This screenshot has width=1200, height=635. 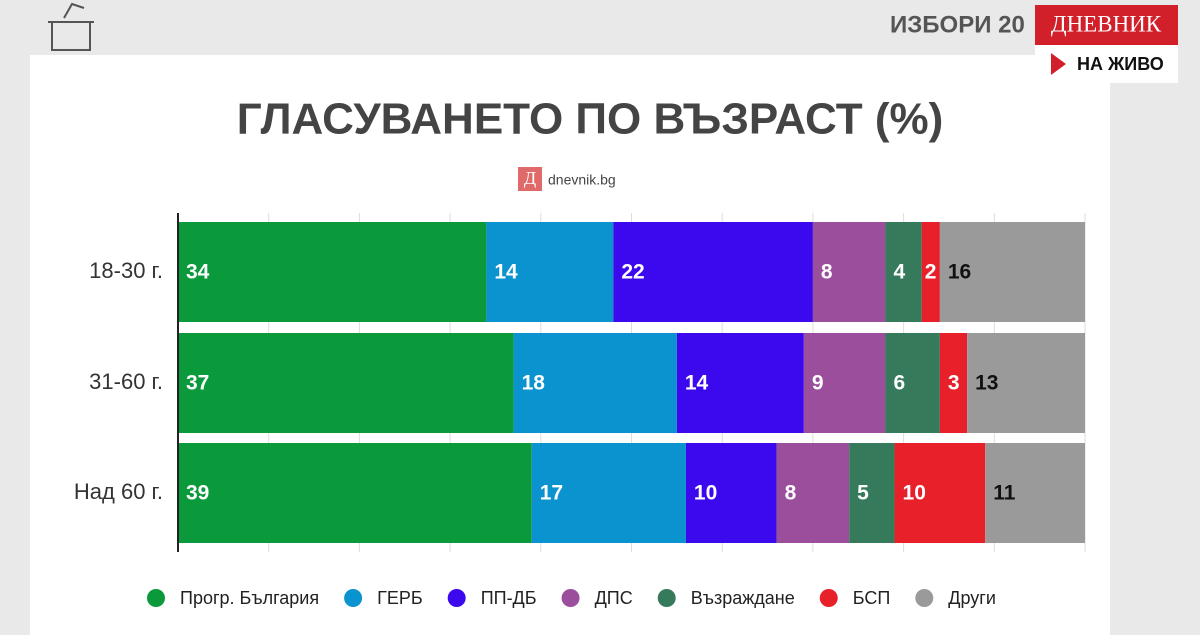 I want to click on value-label: 3, so click(x=954, y=383).